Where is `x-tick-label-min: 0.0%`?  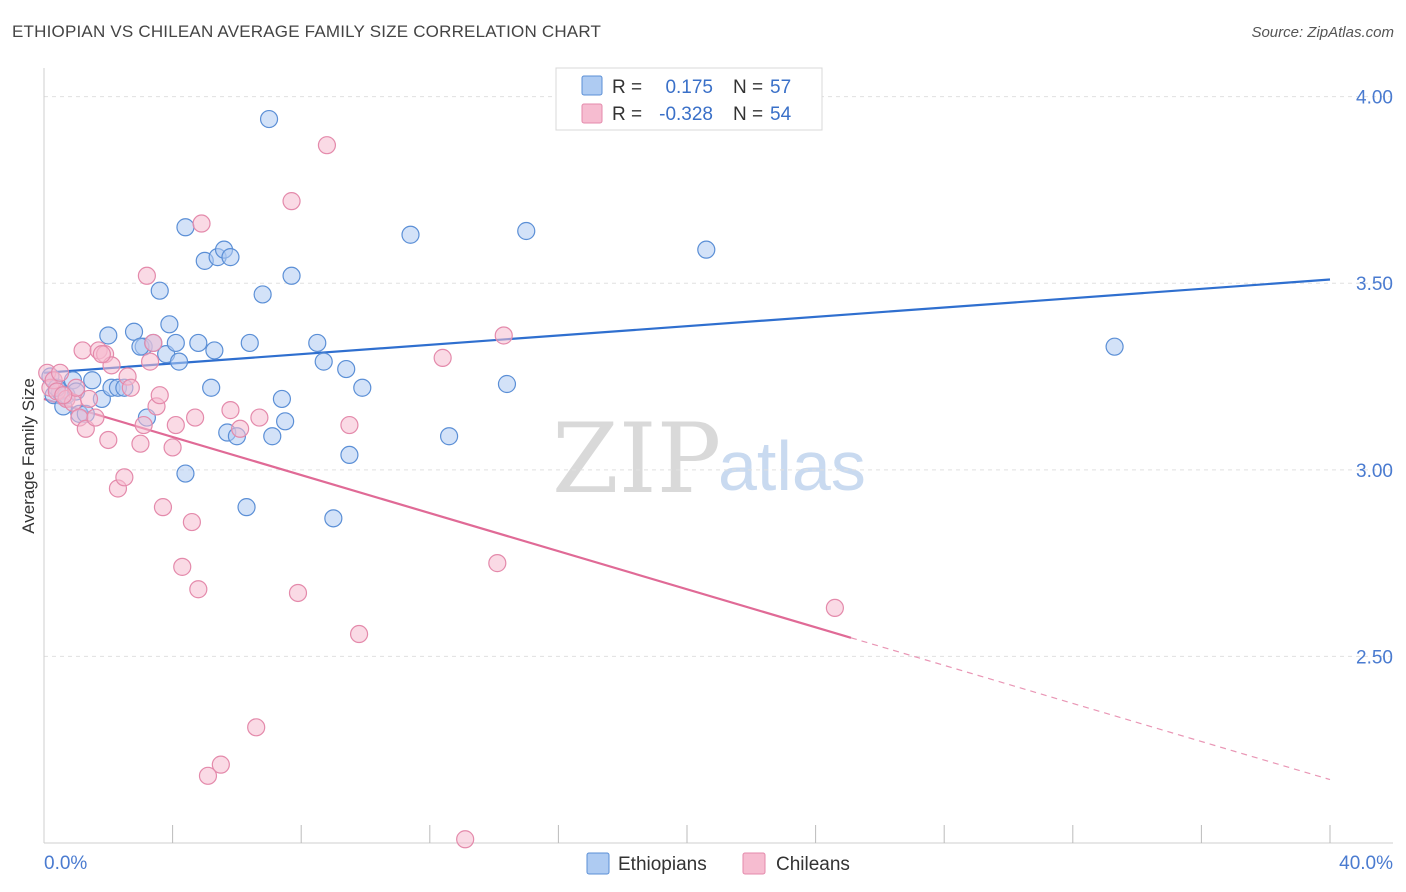 x-tick-label-min: 0.0% is located at coordinates (65, 863).